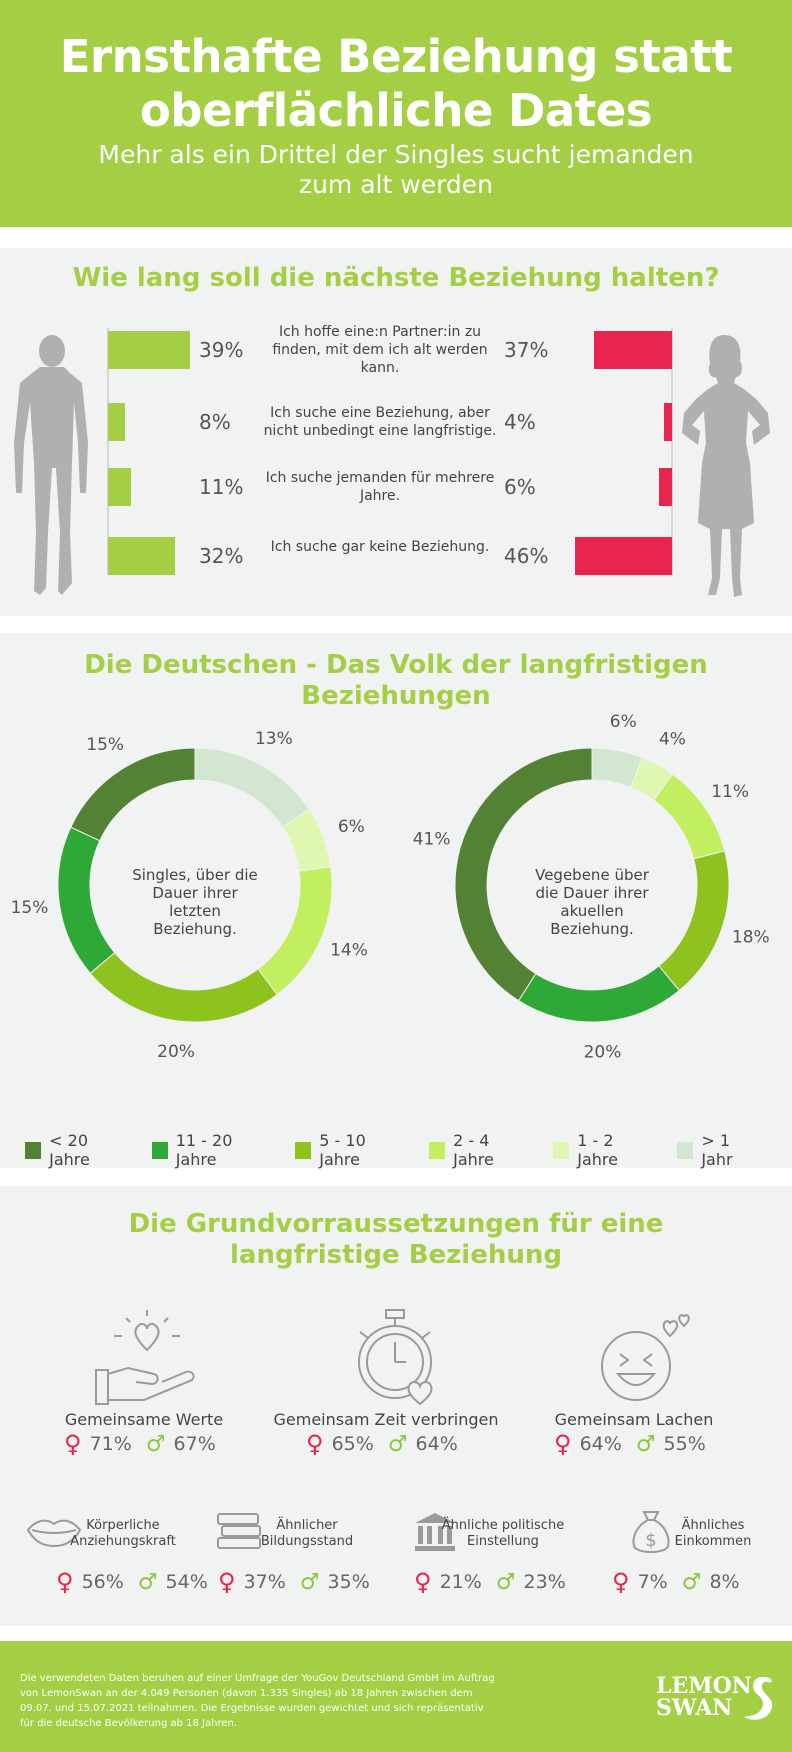  I want to click on male-percentage: 32%, so click(221, 556).